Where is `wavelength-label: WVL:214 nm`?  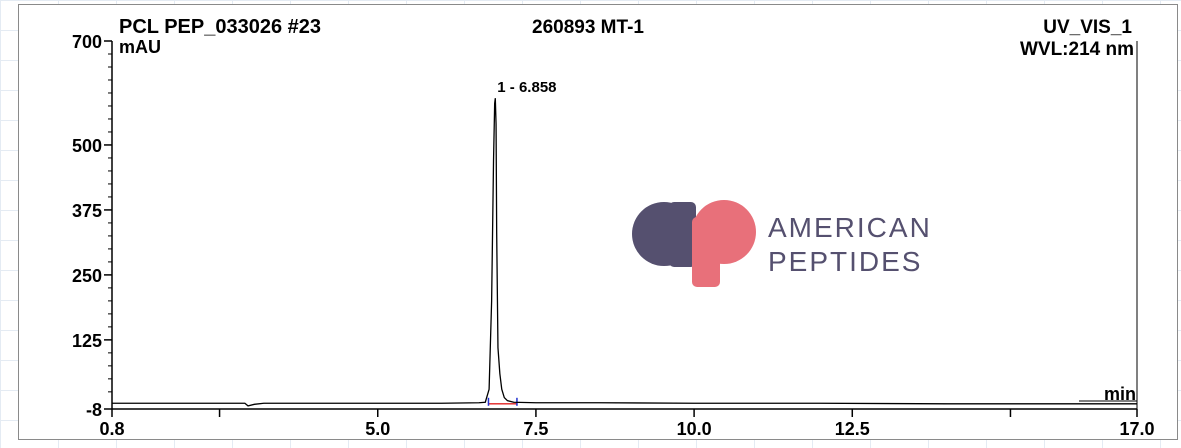
wavelength-label: WVL:214 nm is located at coordinates (1077, 49).